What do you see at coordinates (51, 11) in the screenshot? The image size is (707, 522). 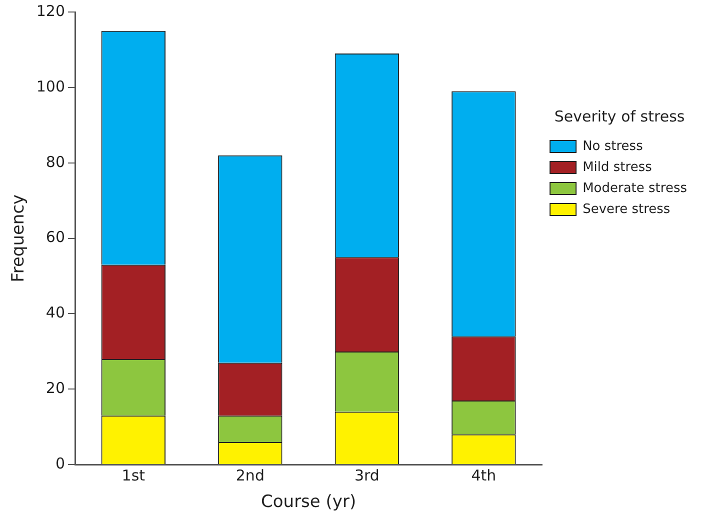 I see `y-tick-label: 120` at bounding box center [51, 11].